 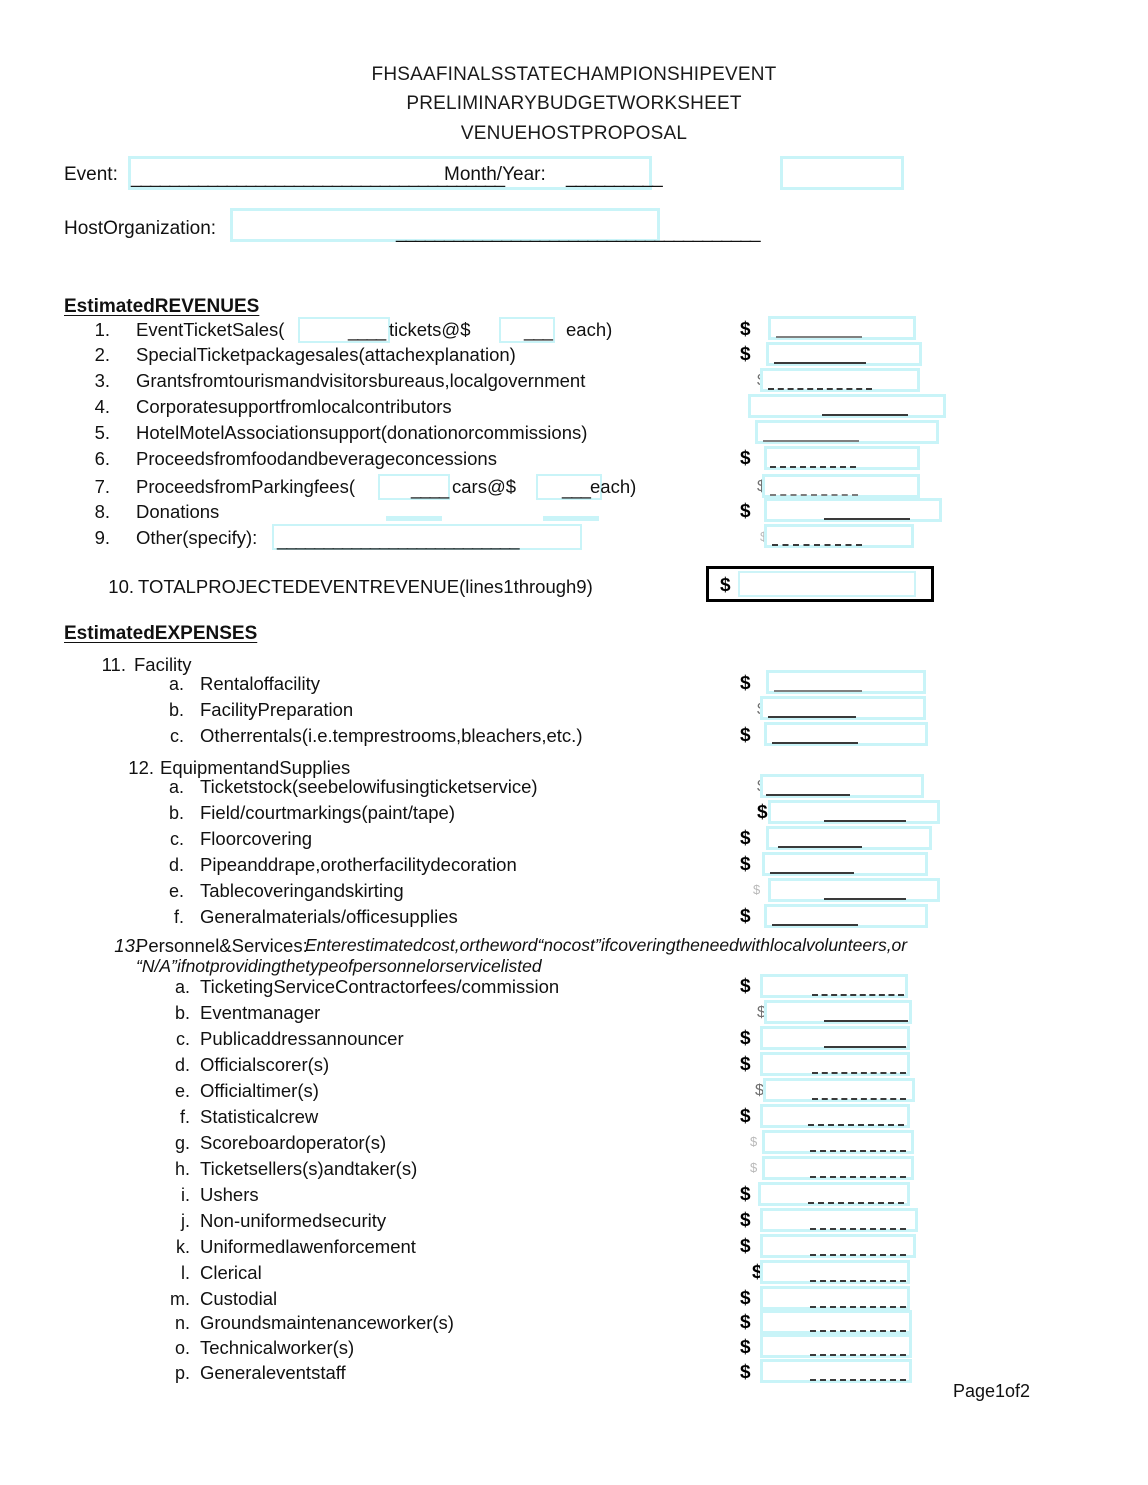 I want to click on revenue-6-dollar: $, so click(x=745, y=458).